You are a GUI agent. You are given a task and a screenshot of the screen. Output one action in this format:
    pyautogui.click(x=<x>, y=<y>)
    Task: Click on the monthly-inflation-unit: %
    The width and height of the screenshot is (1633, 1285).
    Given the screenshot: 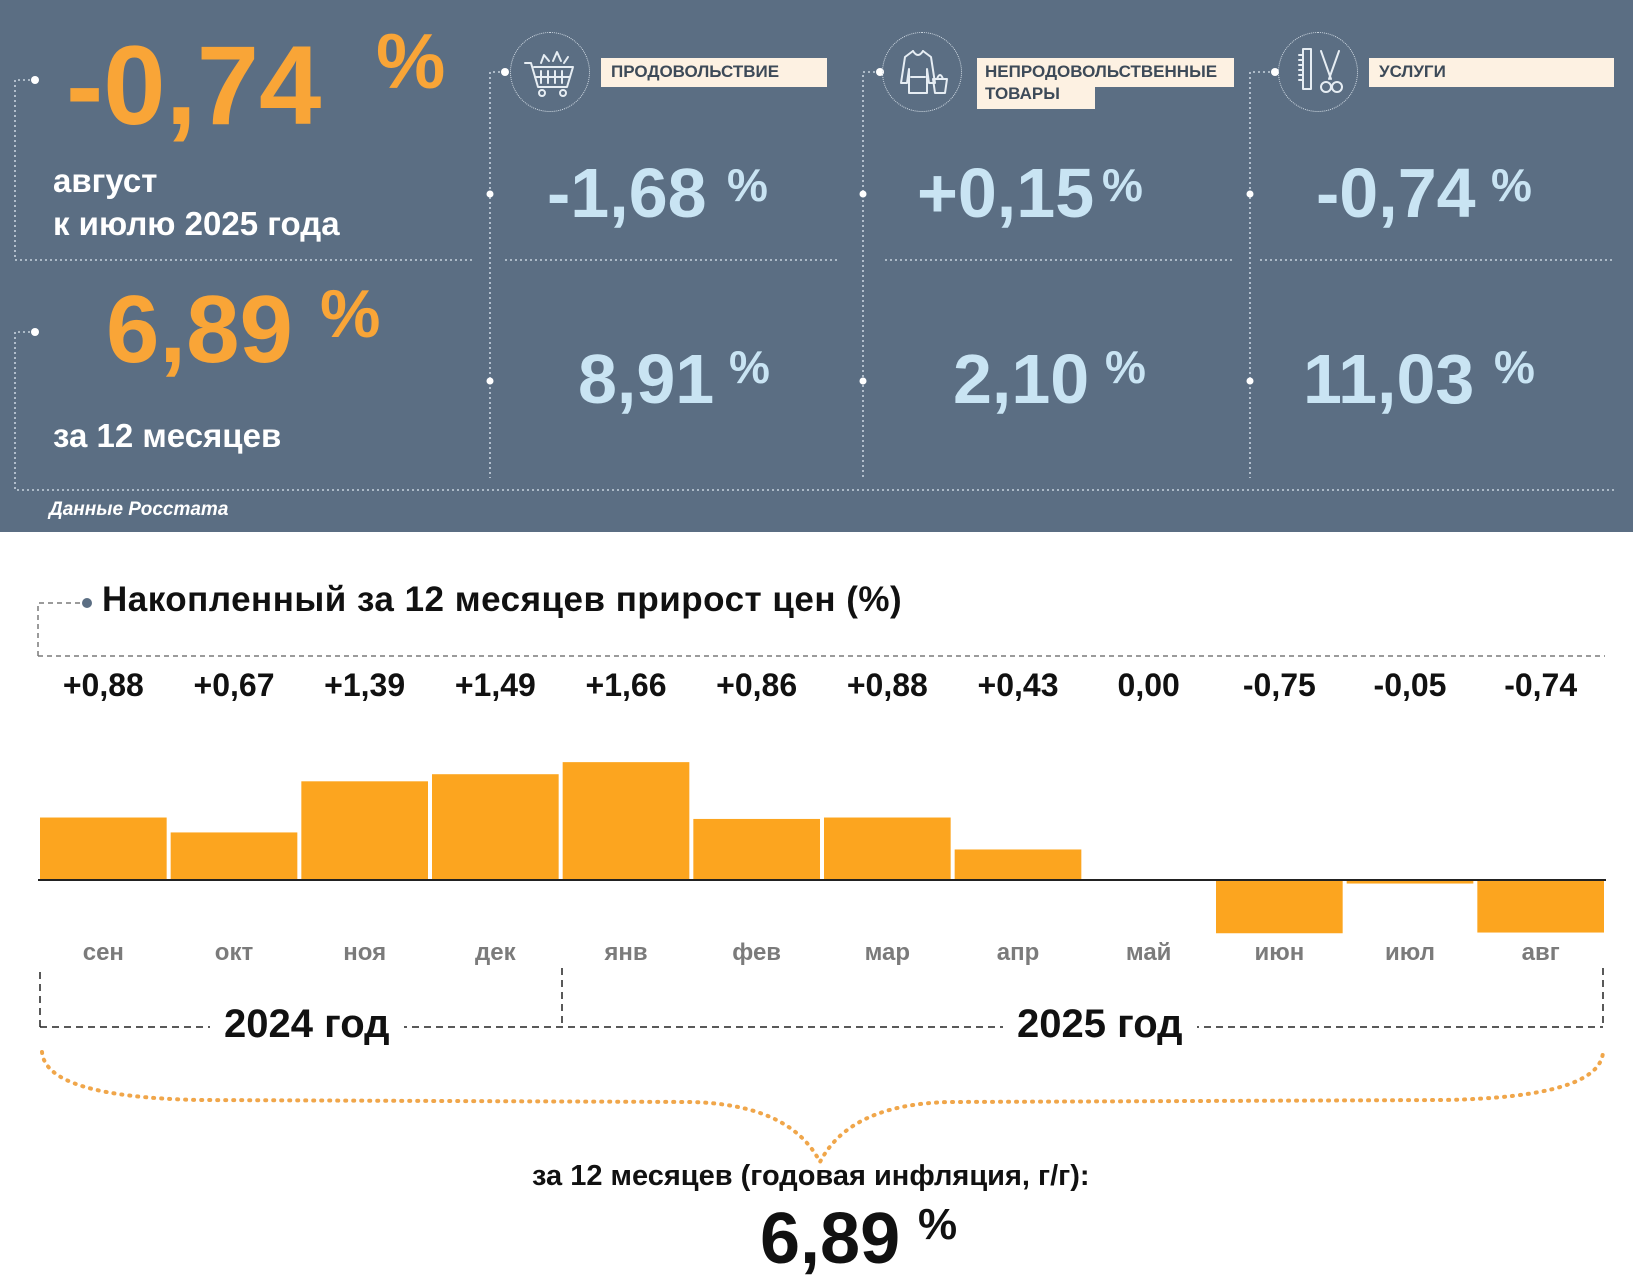 What is the action you would take?
    pyautogui.click(x=411, y=61)
    